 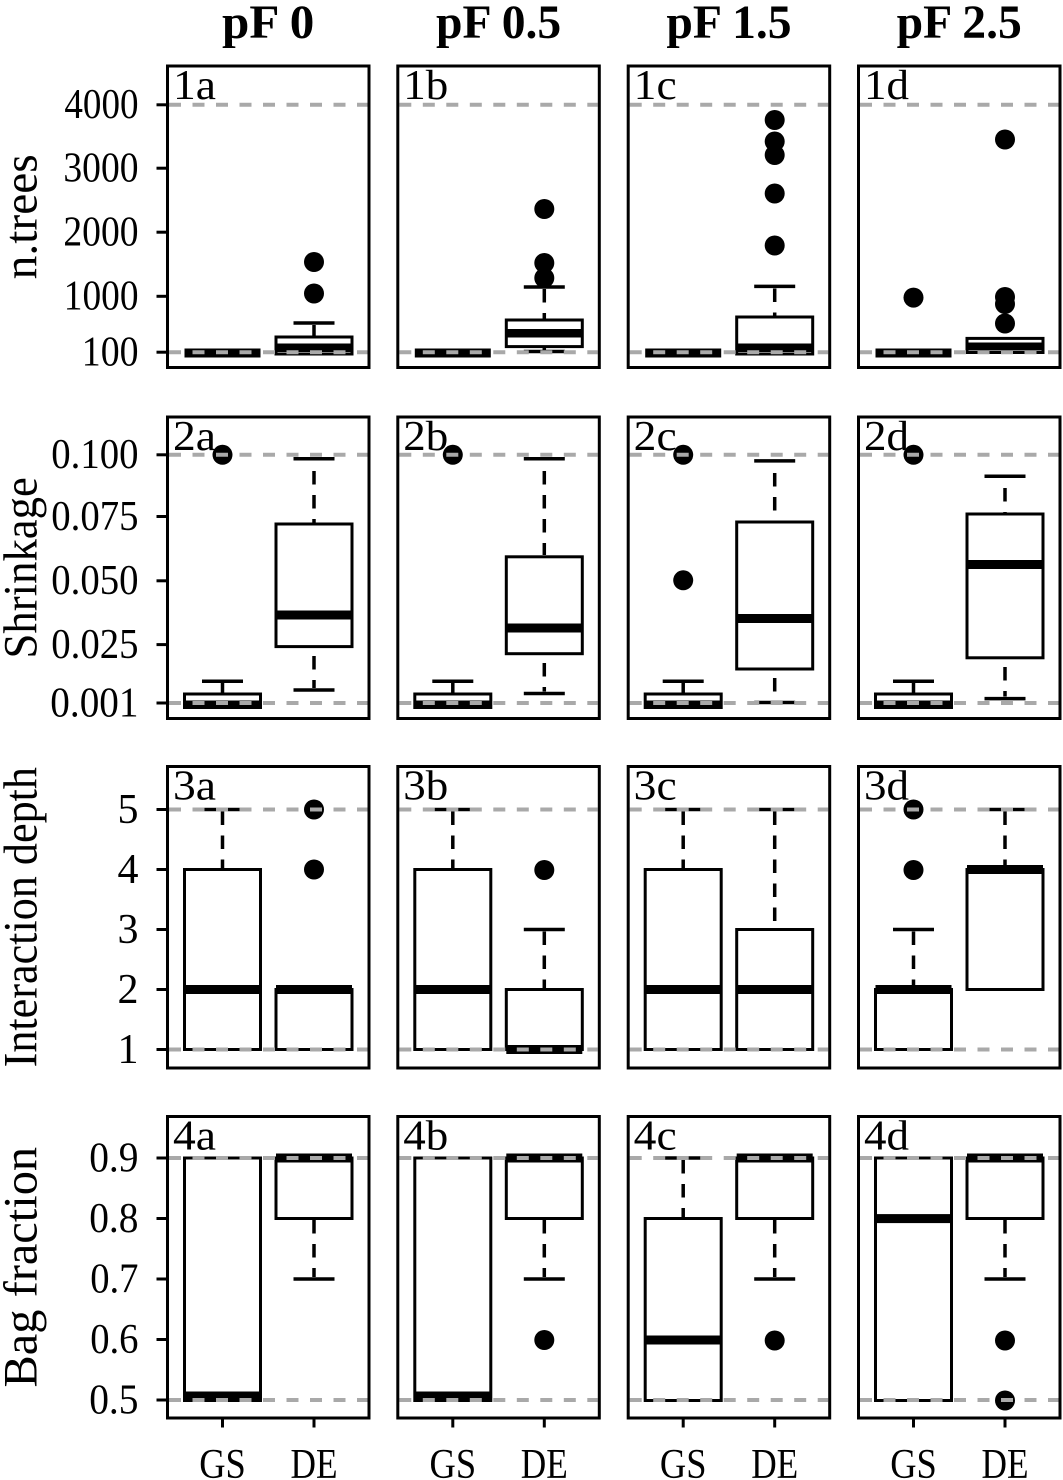 What do you see at coordinates (128, 1050) in the screenshot?
I see `svg-text: 1` at bounding box center [128, 1050].